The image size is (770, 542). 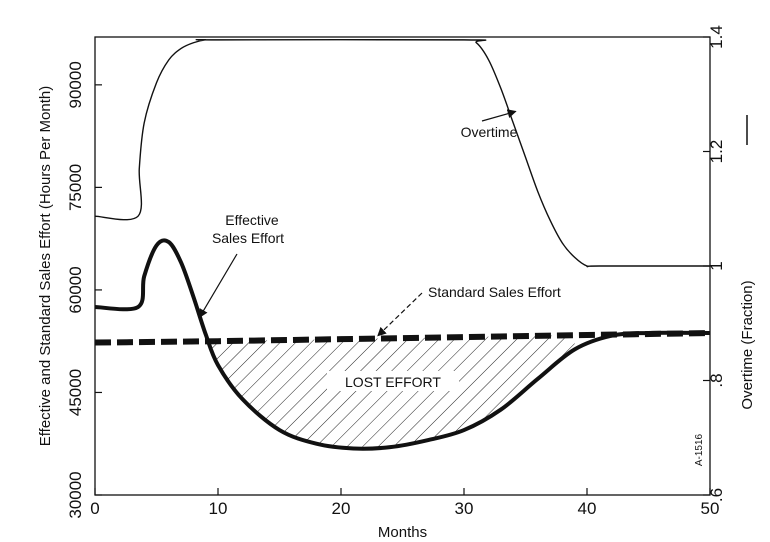 I want to click on lost-effort-label: LOST EFFORT, so click(x=393, y=382).